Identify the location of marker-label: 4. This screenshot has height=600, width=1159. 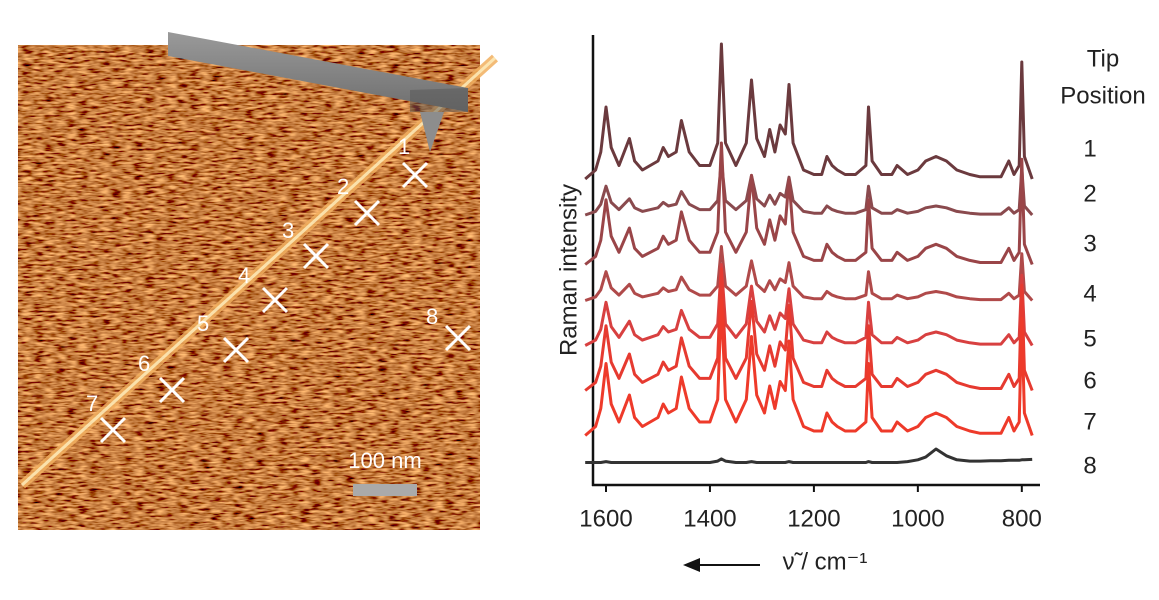
(244, 275).